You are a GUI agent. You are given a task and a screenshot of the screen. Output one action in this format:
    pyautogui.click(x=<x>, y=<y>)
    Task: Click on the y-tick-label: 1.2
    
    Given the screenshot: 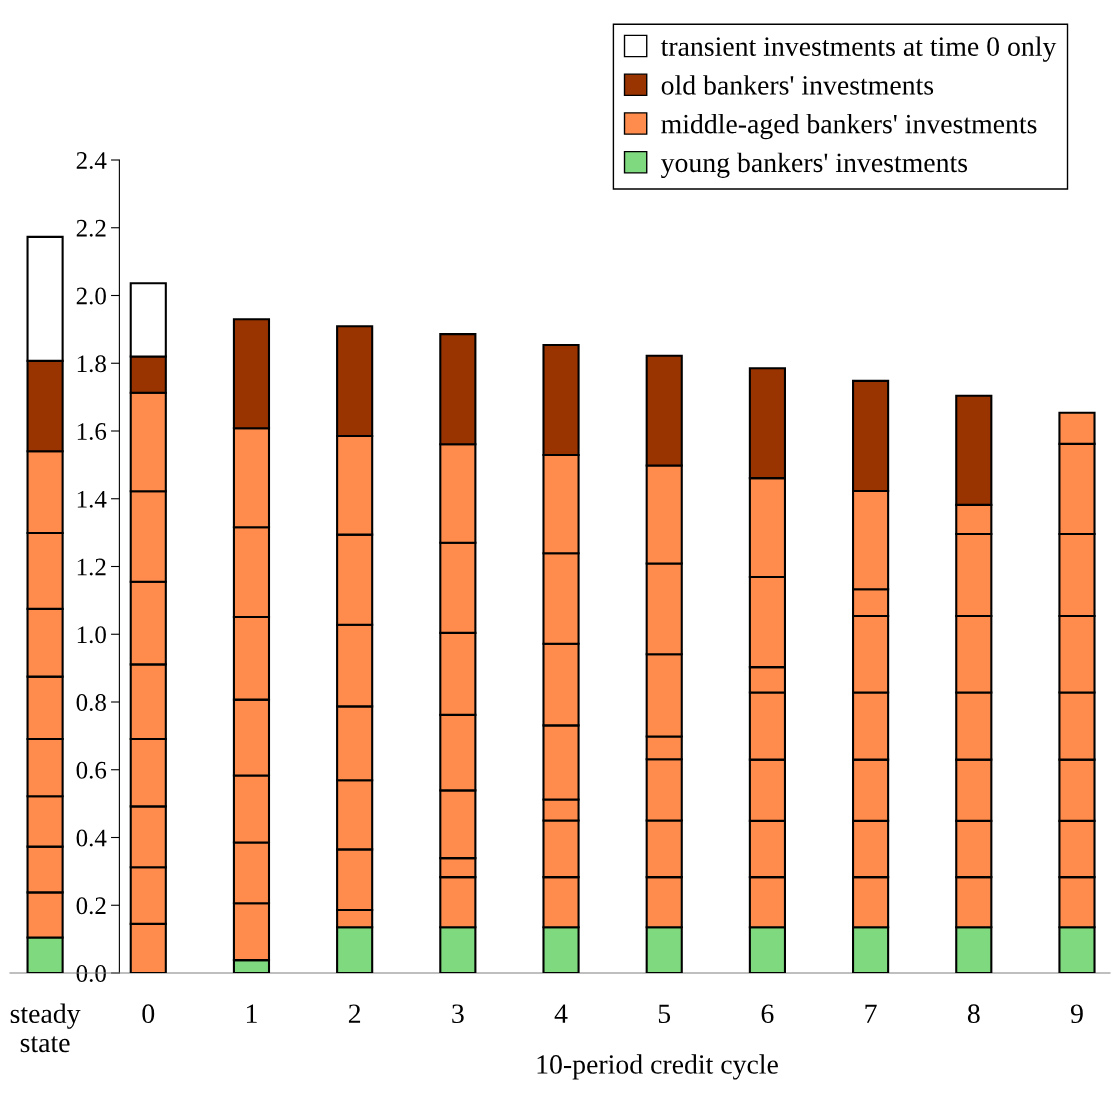 What is the action you would take?
    pyautogui.click(x=91, y=567)
    